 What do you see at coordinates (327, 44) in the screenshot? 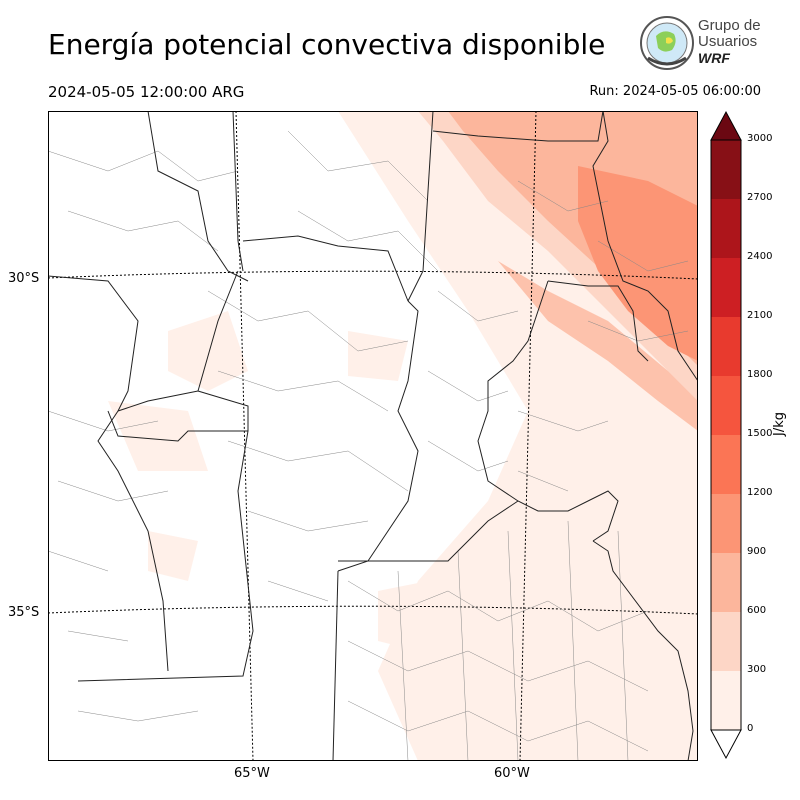
I see `map-title: Energía potencial convectiva disponible` at bounding box center [327, 44].